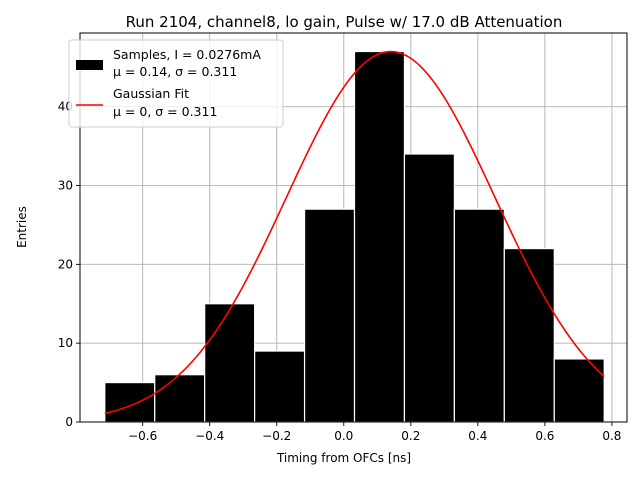 The width and height of the screenshot is (640, 480). I want to click on x-tick-label: −0.6, so click(142, 436).